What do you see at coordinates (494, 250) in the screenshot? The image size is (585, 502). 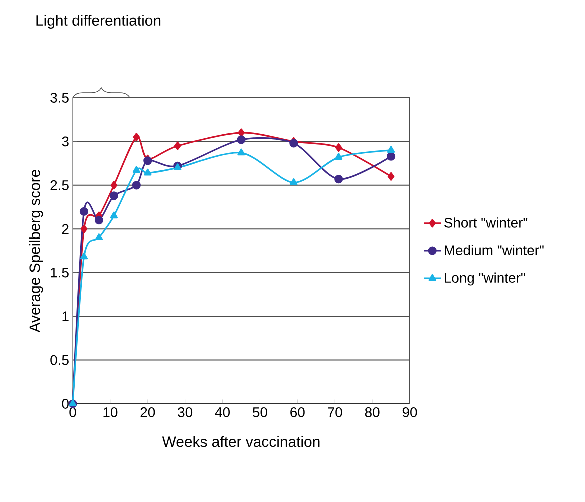 I see `legend-label: Medium "winter"` at bounding box center [494, 250].